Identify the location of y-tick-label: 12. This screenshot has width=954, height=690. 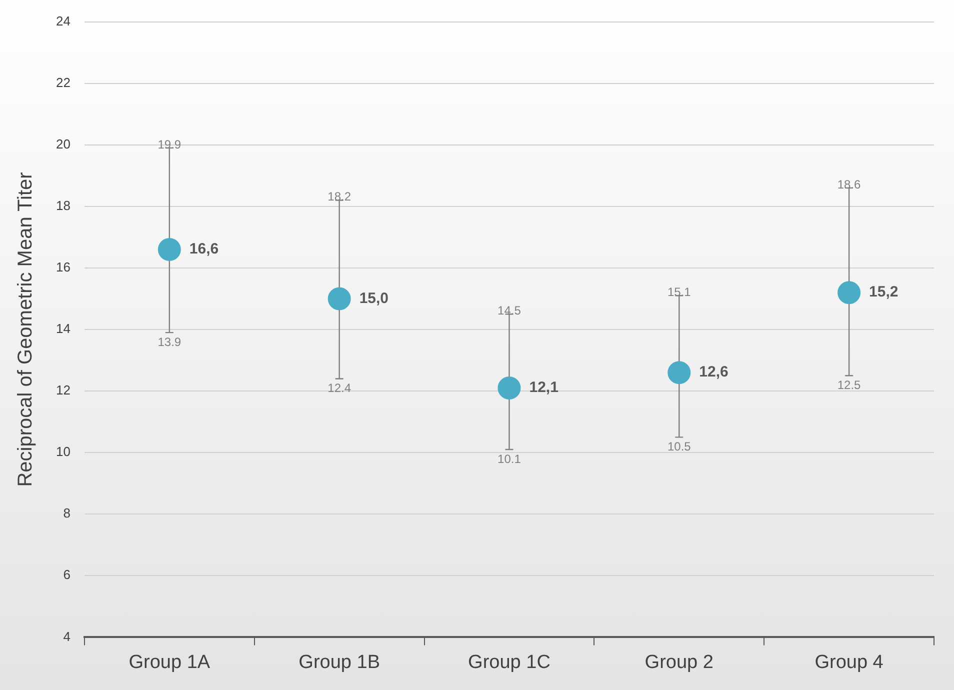
(63, 390).